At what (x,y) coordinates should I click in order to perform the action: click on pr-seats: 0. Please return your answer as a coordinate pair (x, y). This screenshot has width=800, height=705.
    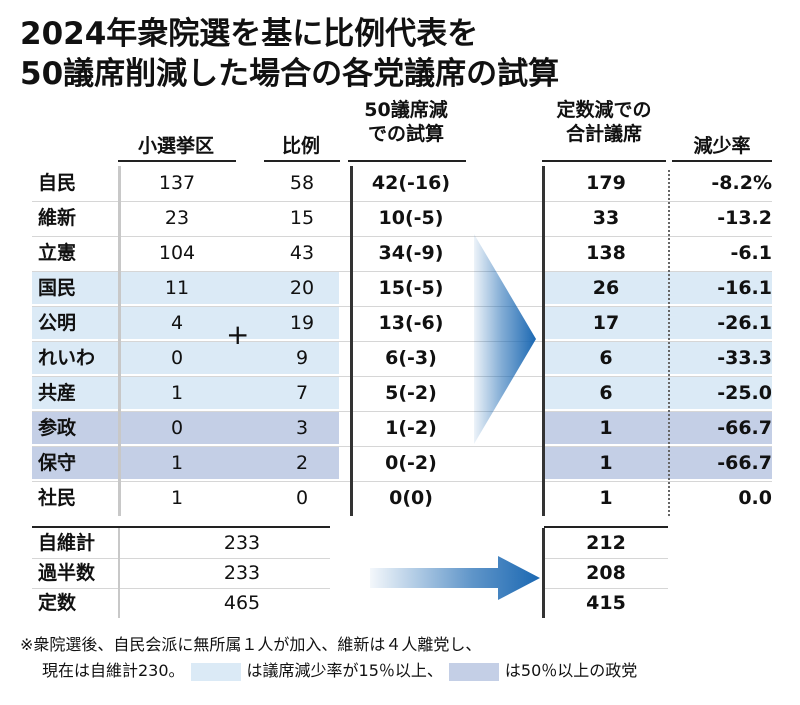
    Looking at the image, I should click on (302, 498).